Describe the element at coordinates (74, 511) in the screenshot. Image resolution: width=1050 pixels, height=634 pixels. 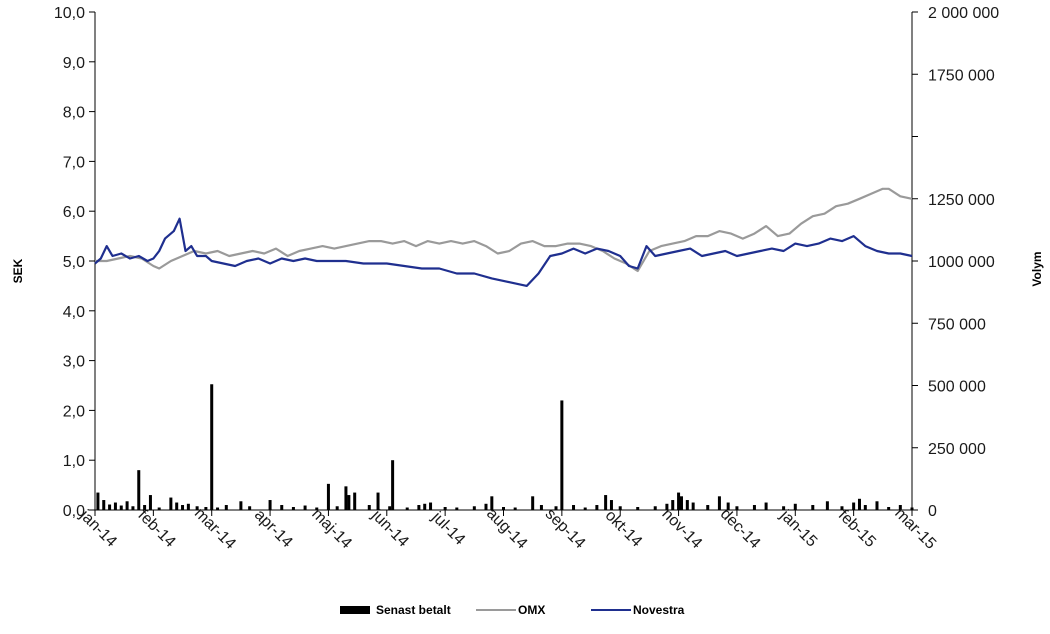
I see `y-tick-label: 0,0` at that location.